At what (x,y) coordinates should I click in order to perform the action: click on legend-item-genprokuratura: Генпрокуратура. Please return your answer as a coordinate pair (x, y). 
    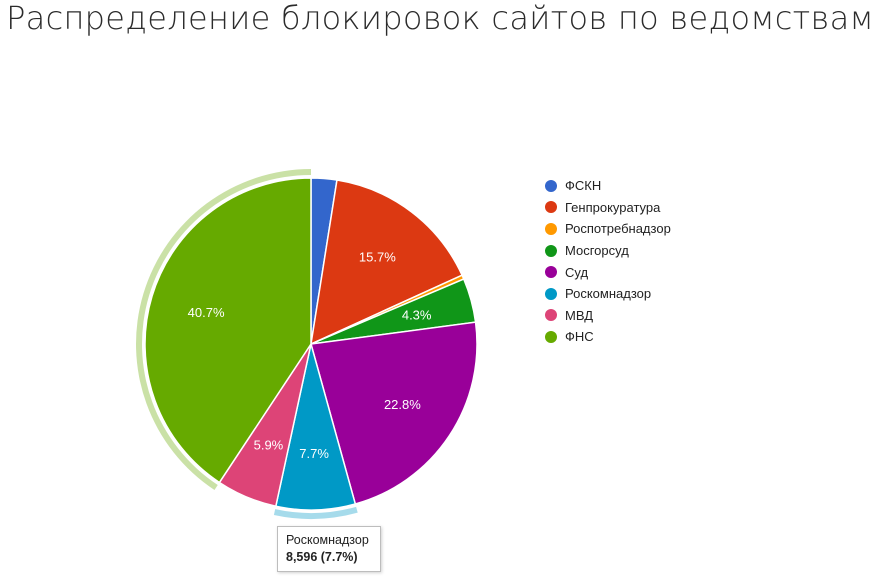
    Looking at the image, I should click on (608, 208).